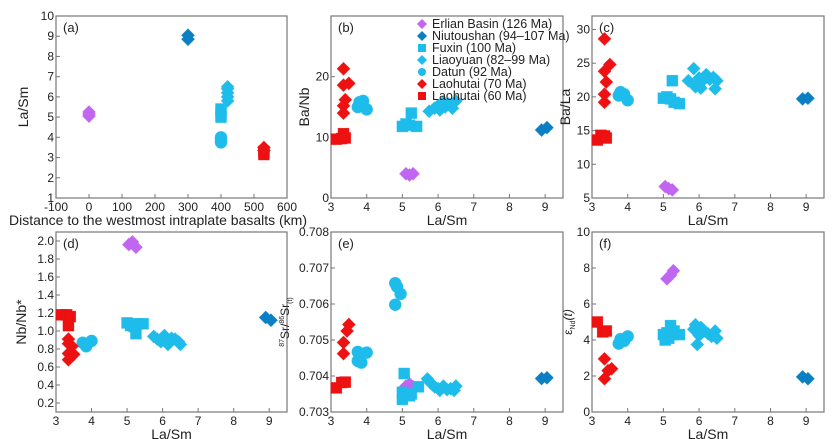 Image resolution: width=839 pixels, height=439 pixels. What do you see at coordinates (45, 331) in the screenshot?
I see `y-tick-label: 1.0` at bounding box center [45, 331].